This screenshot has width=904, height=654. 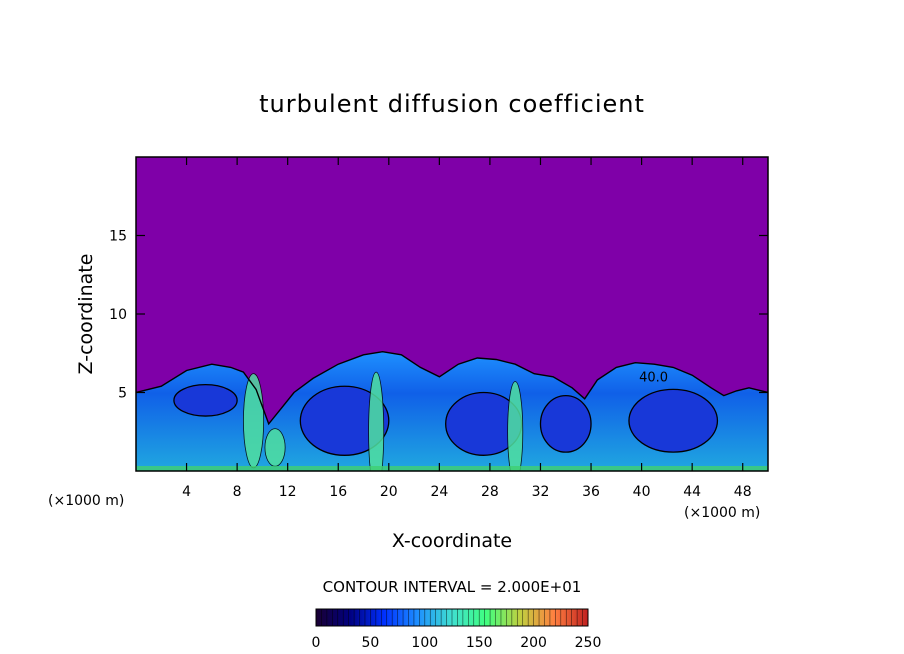 I want to click on contour-interval-text: CONTOUR INTERVAL = 2.000E+01, so click(x=452, y=587).